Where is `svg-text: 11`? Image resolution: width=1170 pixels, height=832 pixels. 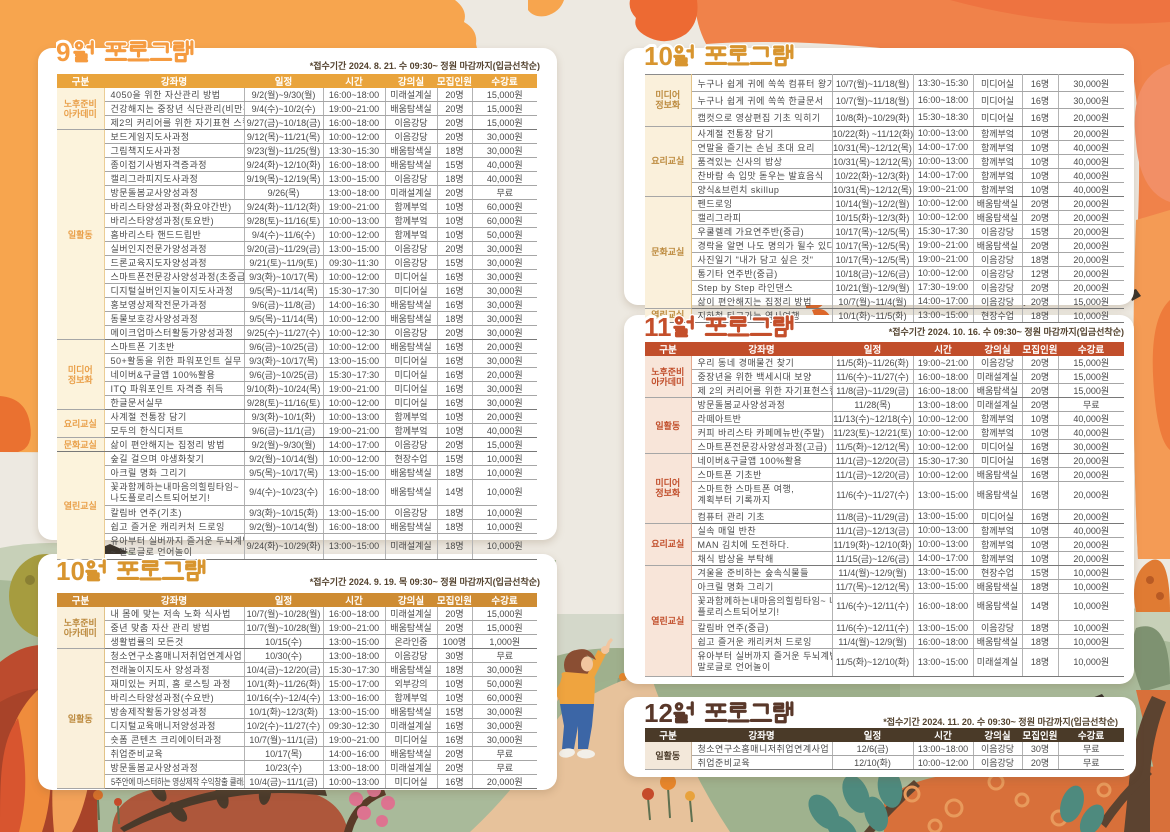
svg-text: 11 is located at coordinates (658, 328).